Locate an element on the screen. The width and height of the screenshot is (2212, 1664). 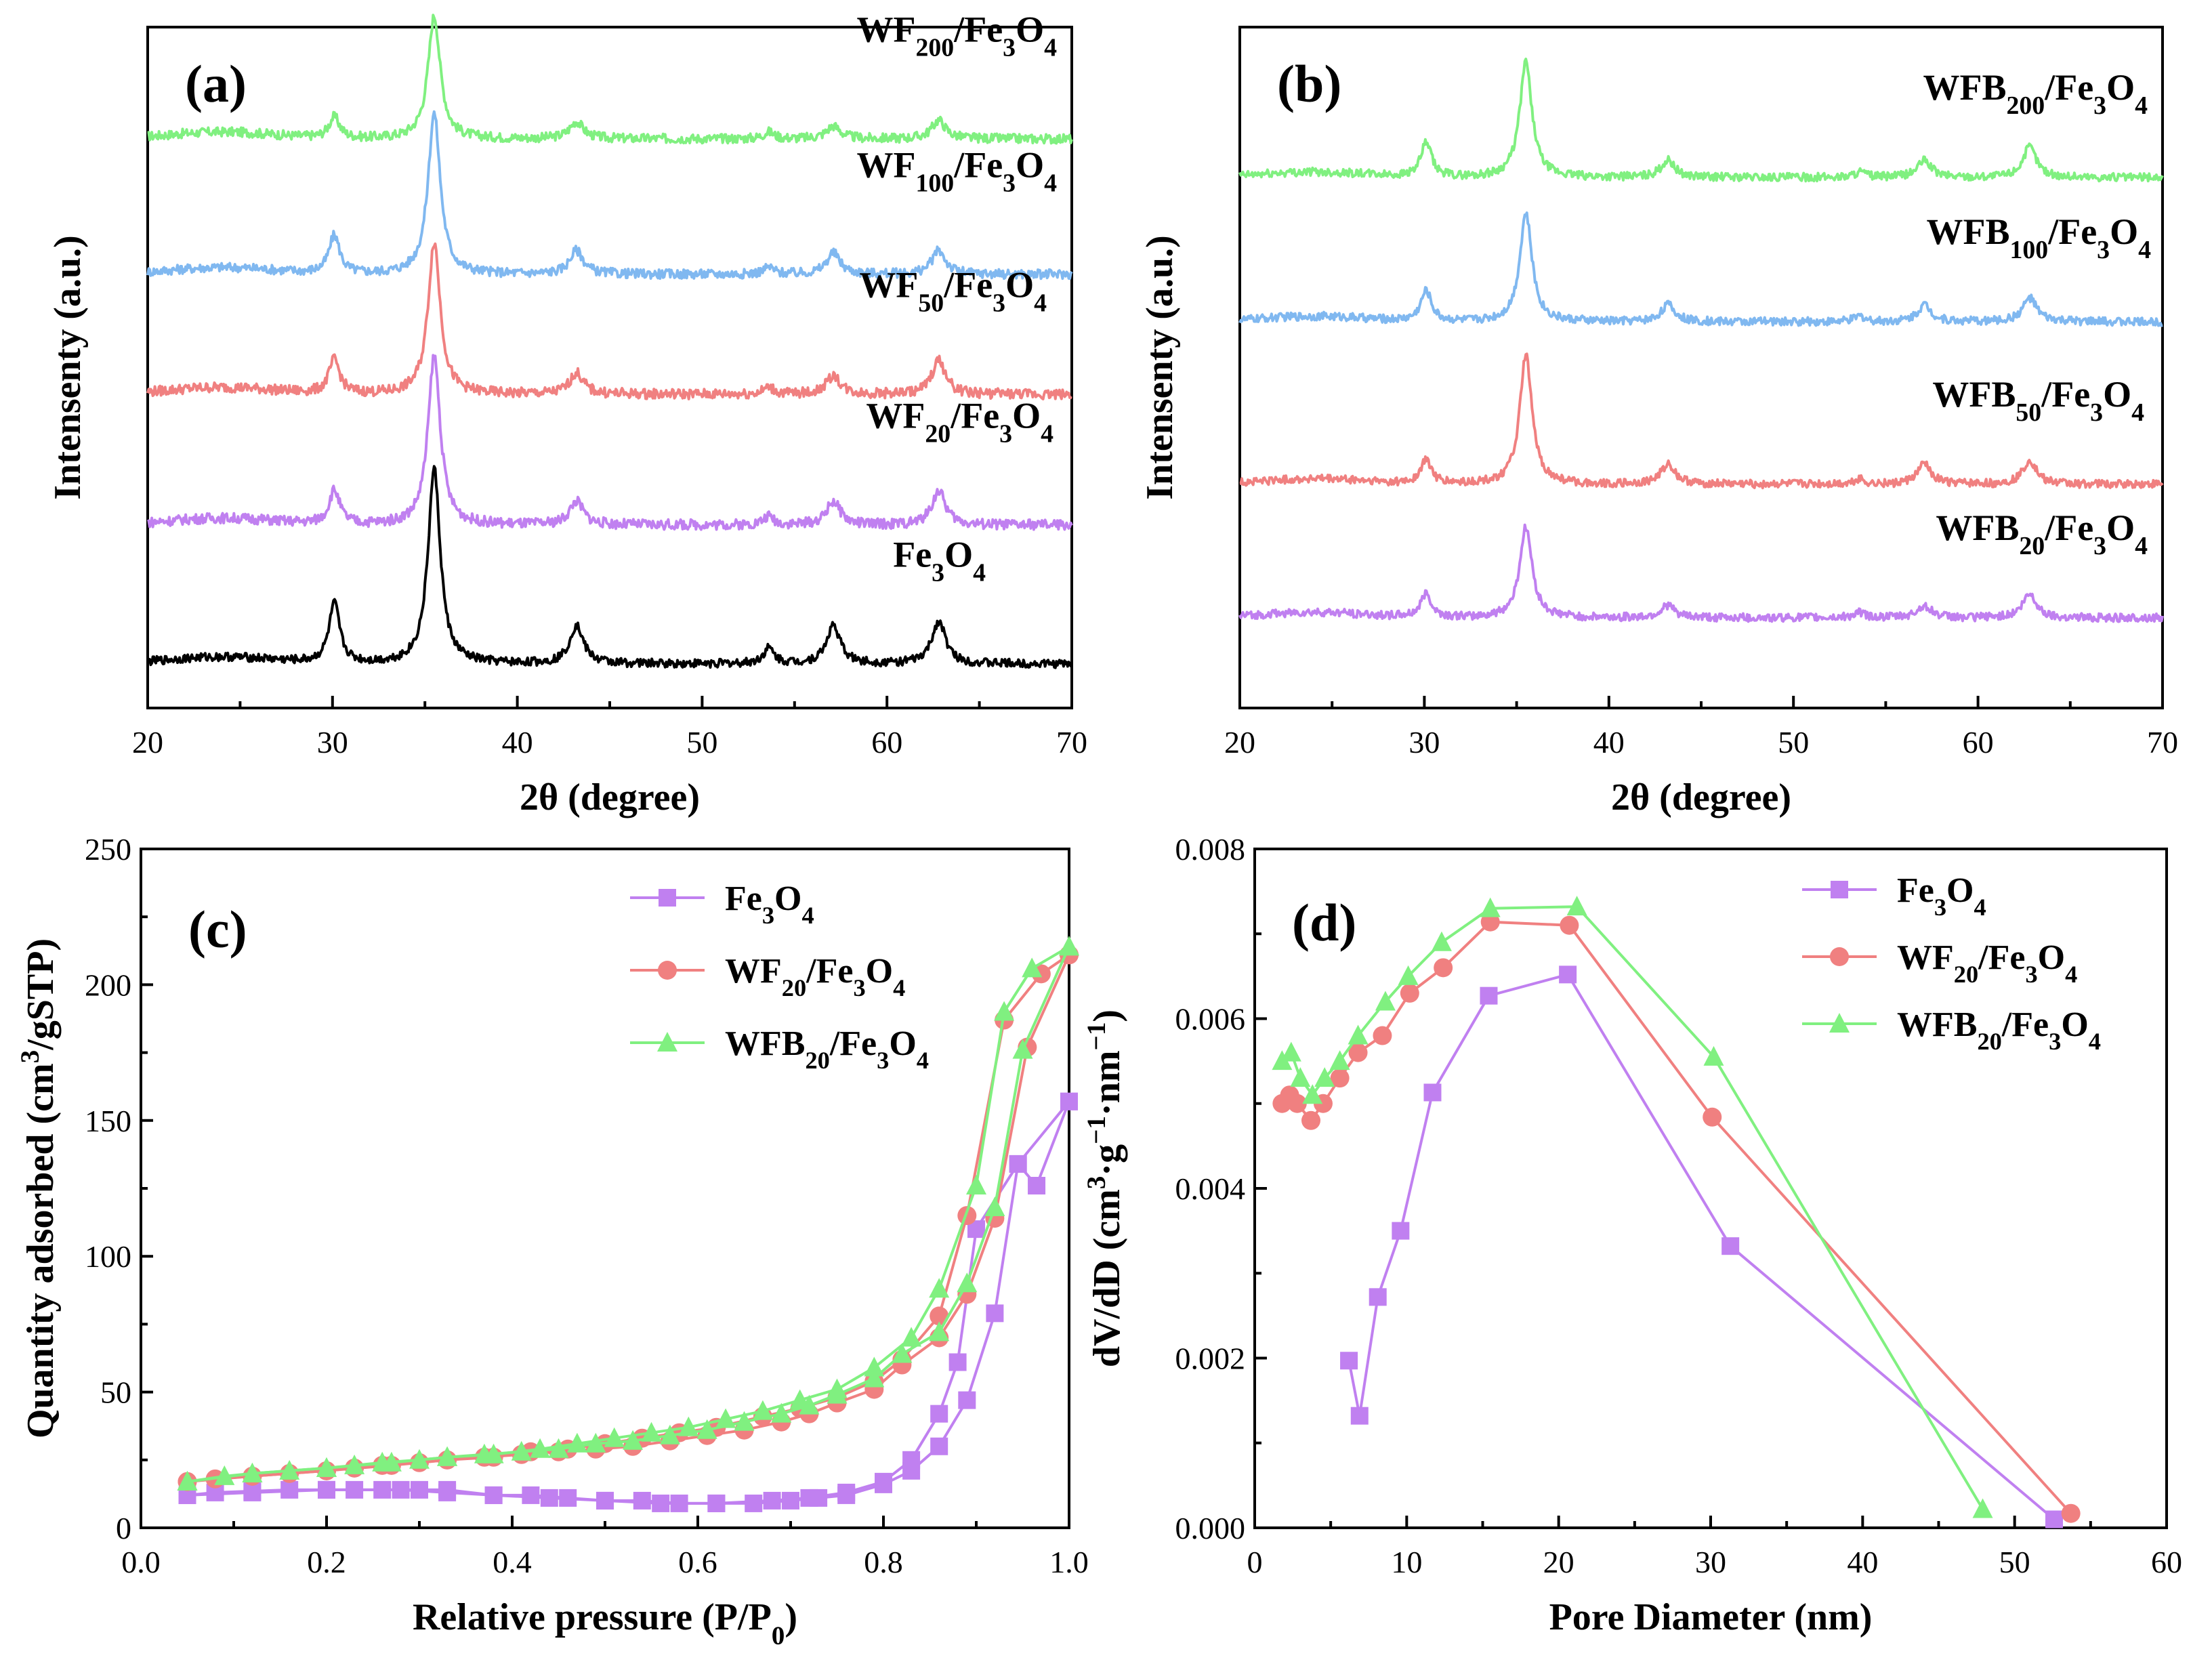
xrd-trace-wf200fe3o4 is located at coordinates (610, 79).